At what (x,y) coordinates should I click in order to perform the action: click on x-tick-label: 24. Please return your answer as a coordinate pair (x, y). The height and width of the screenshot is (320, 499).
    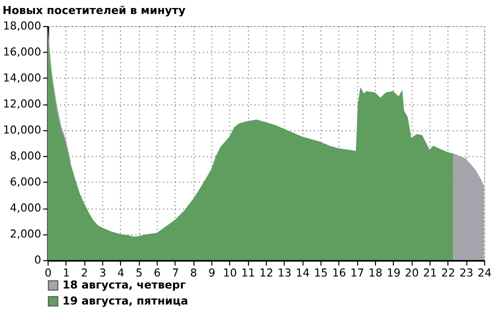
    Looking at the image, I should click on (485, 273).